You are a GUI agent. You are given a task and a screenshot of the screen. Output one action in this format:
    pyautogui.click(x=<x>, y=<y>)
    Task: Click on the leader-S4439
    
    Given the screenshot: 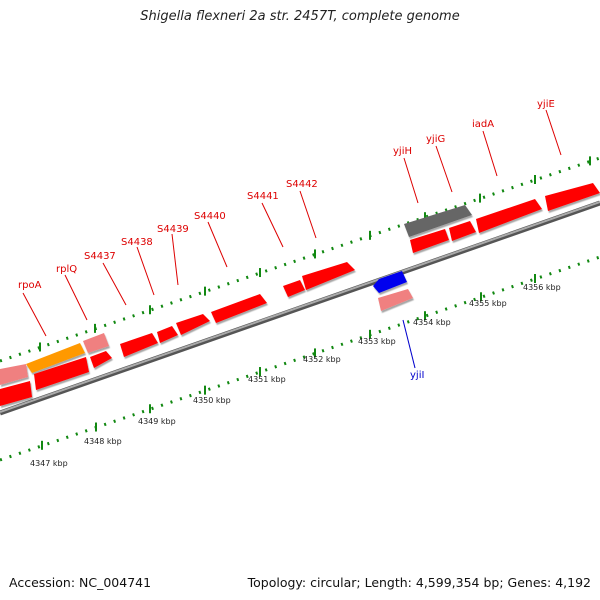 What is the action you would take?
    pyautogui.click(x=175, y=259)
    